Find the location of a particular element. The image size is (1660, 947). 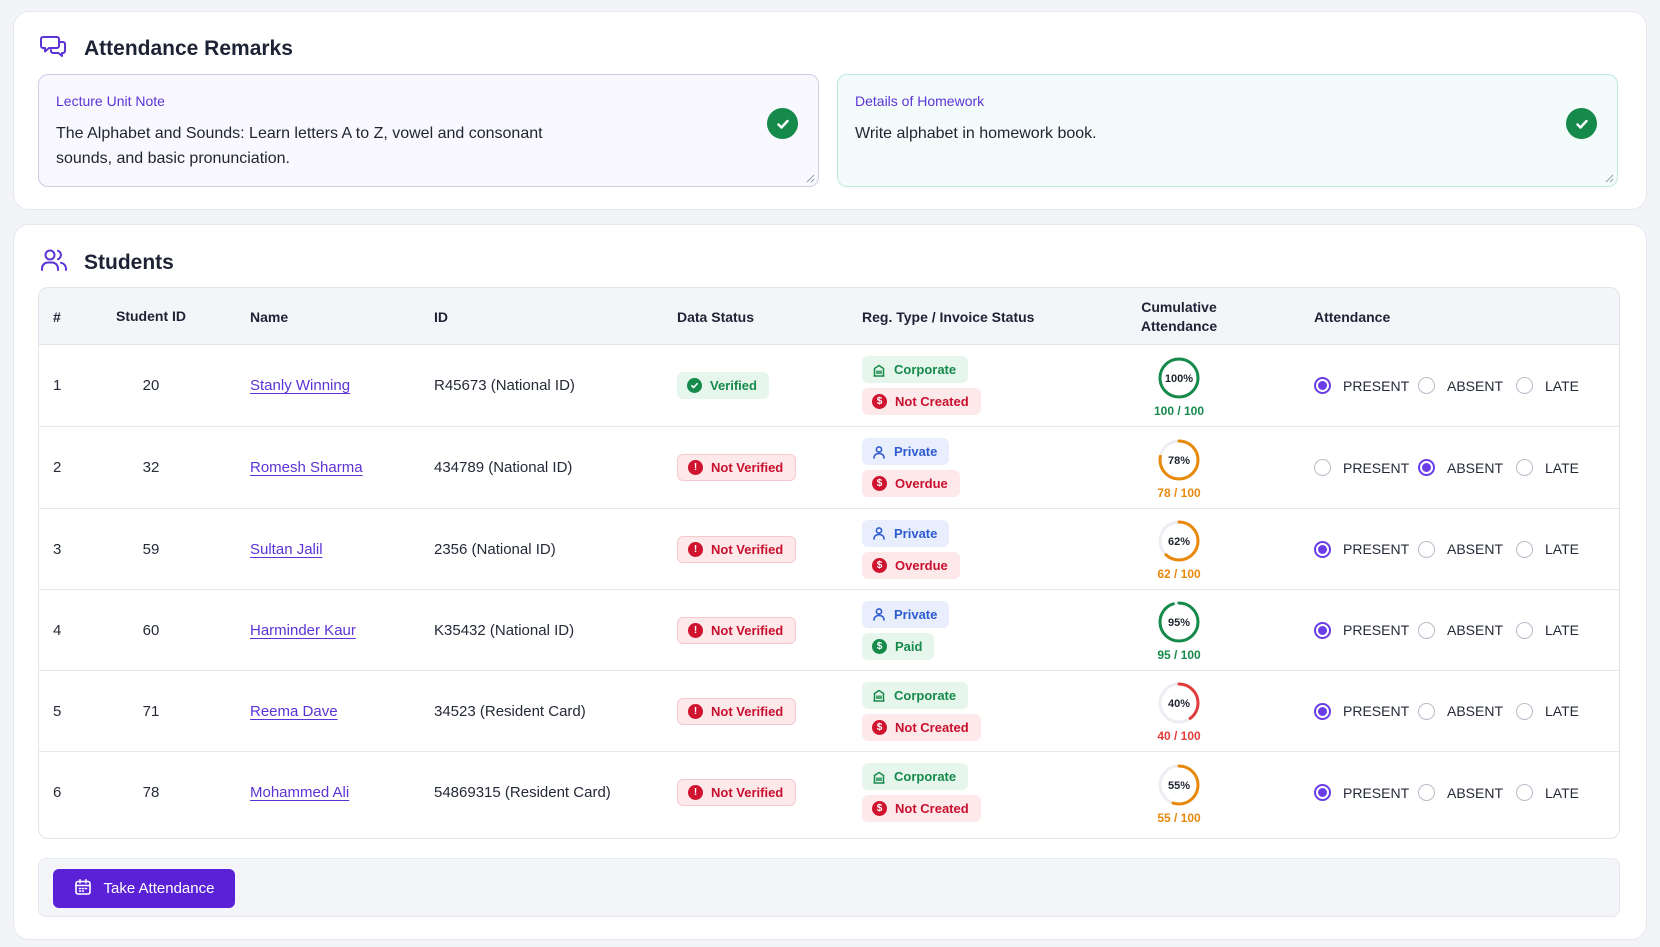

attendance-percent: 95% is located at coordinates (1179, 623).